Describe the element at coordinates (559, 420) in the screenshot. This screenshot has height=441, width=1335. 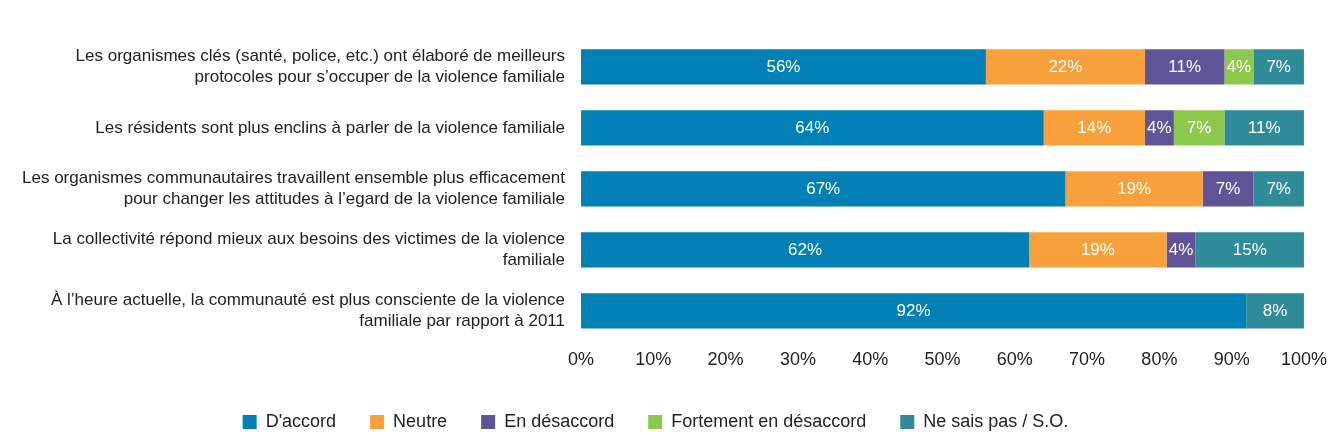
I see `legend-label: En désaccord` at that location.